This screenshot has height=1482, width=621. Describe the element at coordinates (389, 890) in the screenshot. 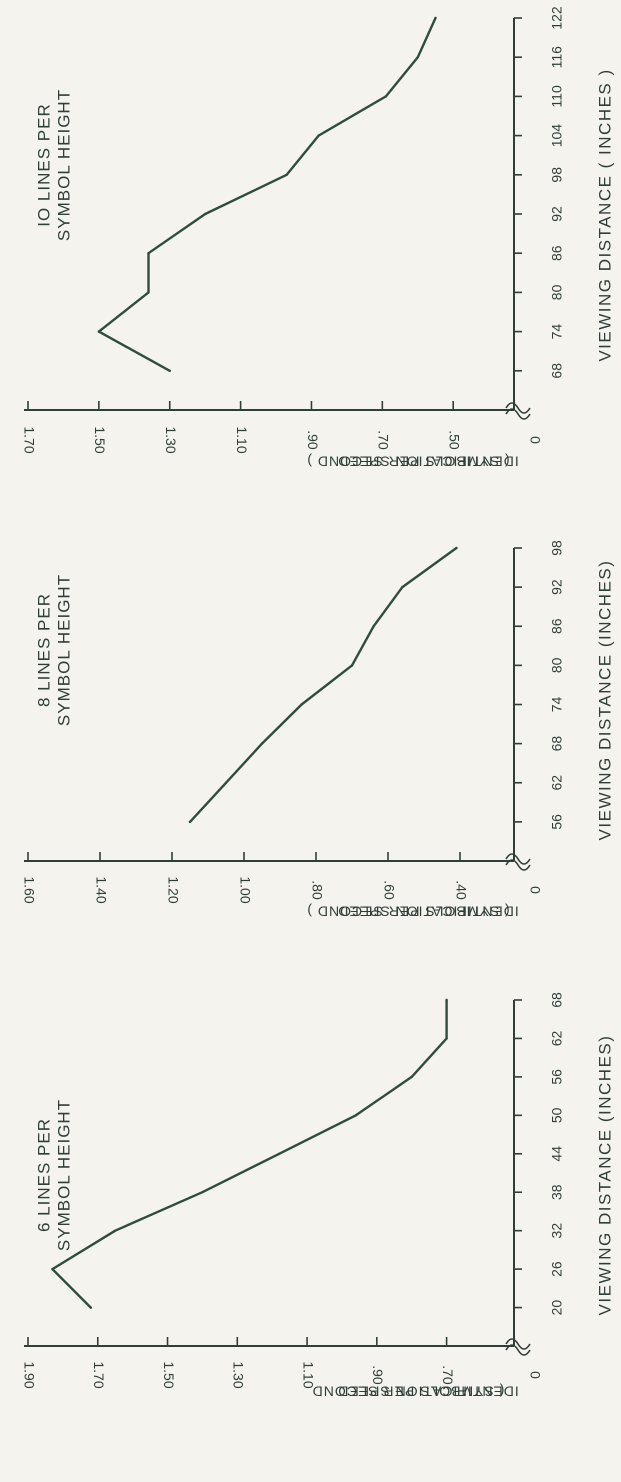

I see `value-tick-label: .60` at that location.